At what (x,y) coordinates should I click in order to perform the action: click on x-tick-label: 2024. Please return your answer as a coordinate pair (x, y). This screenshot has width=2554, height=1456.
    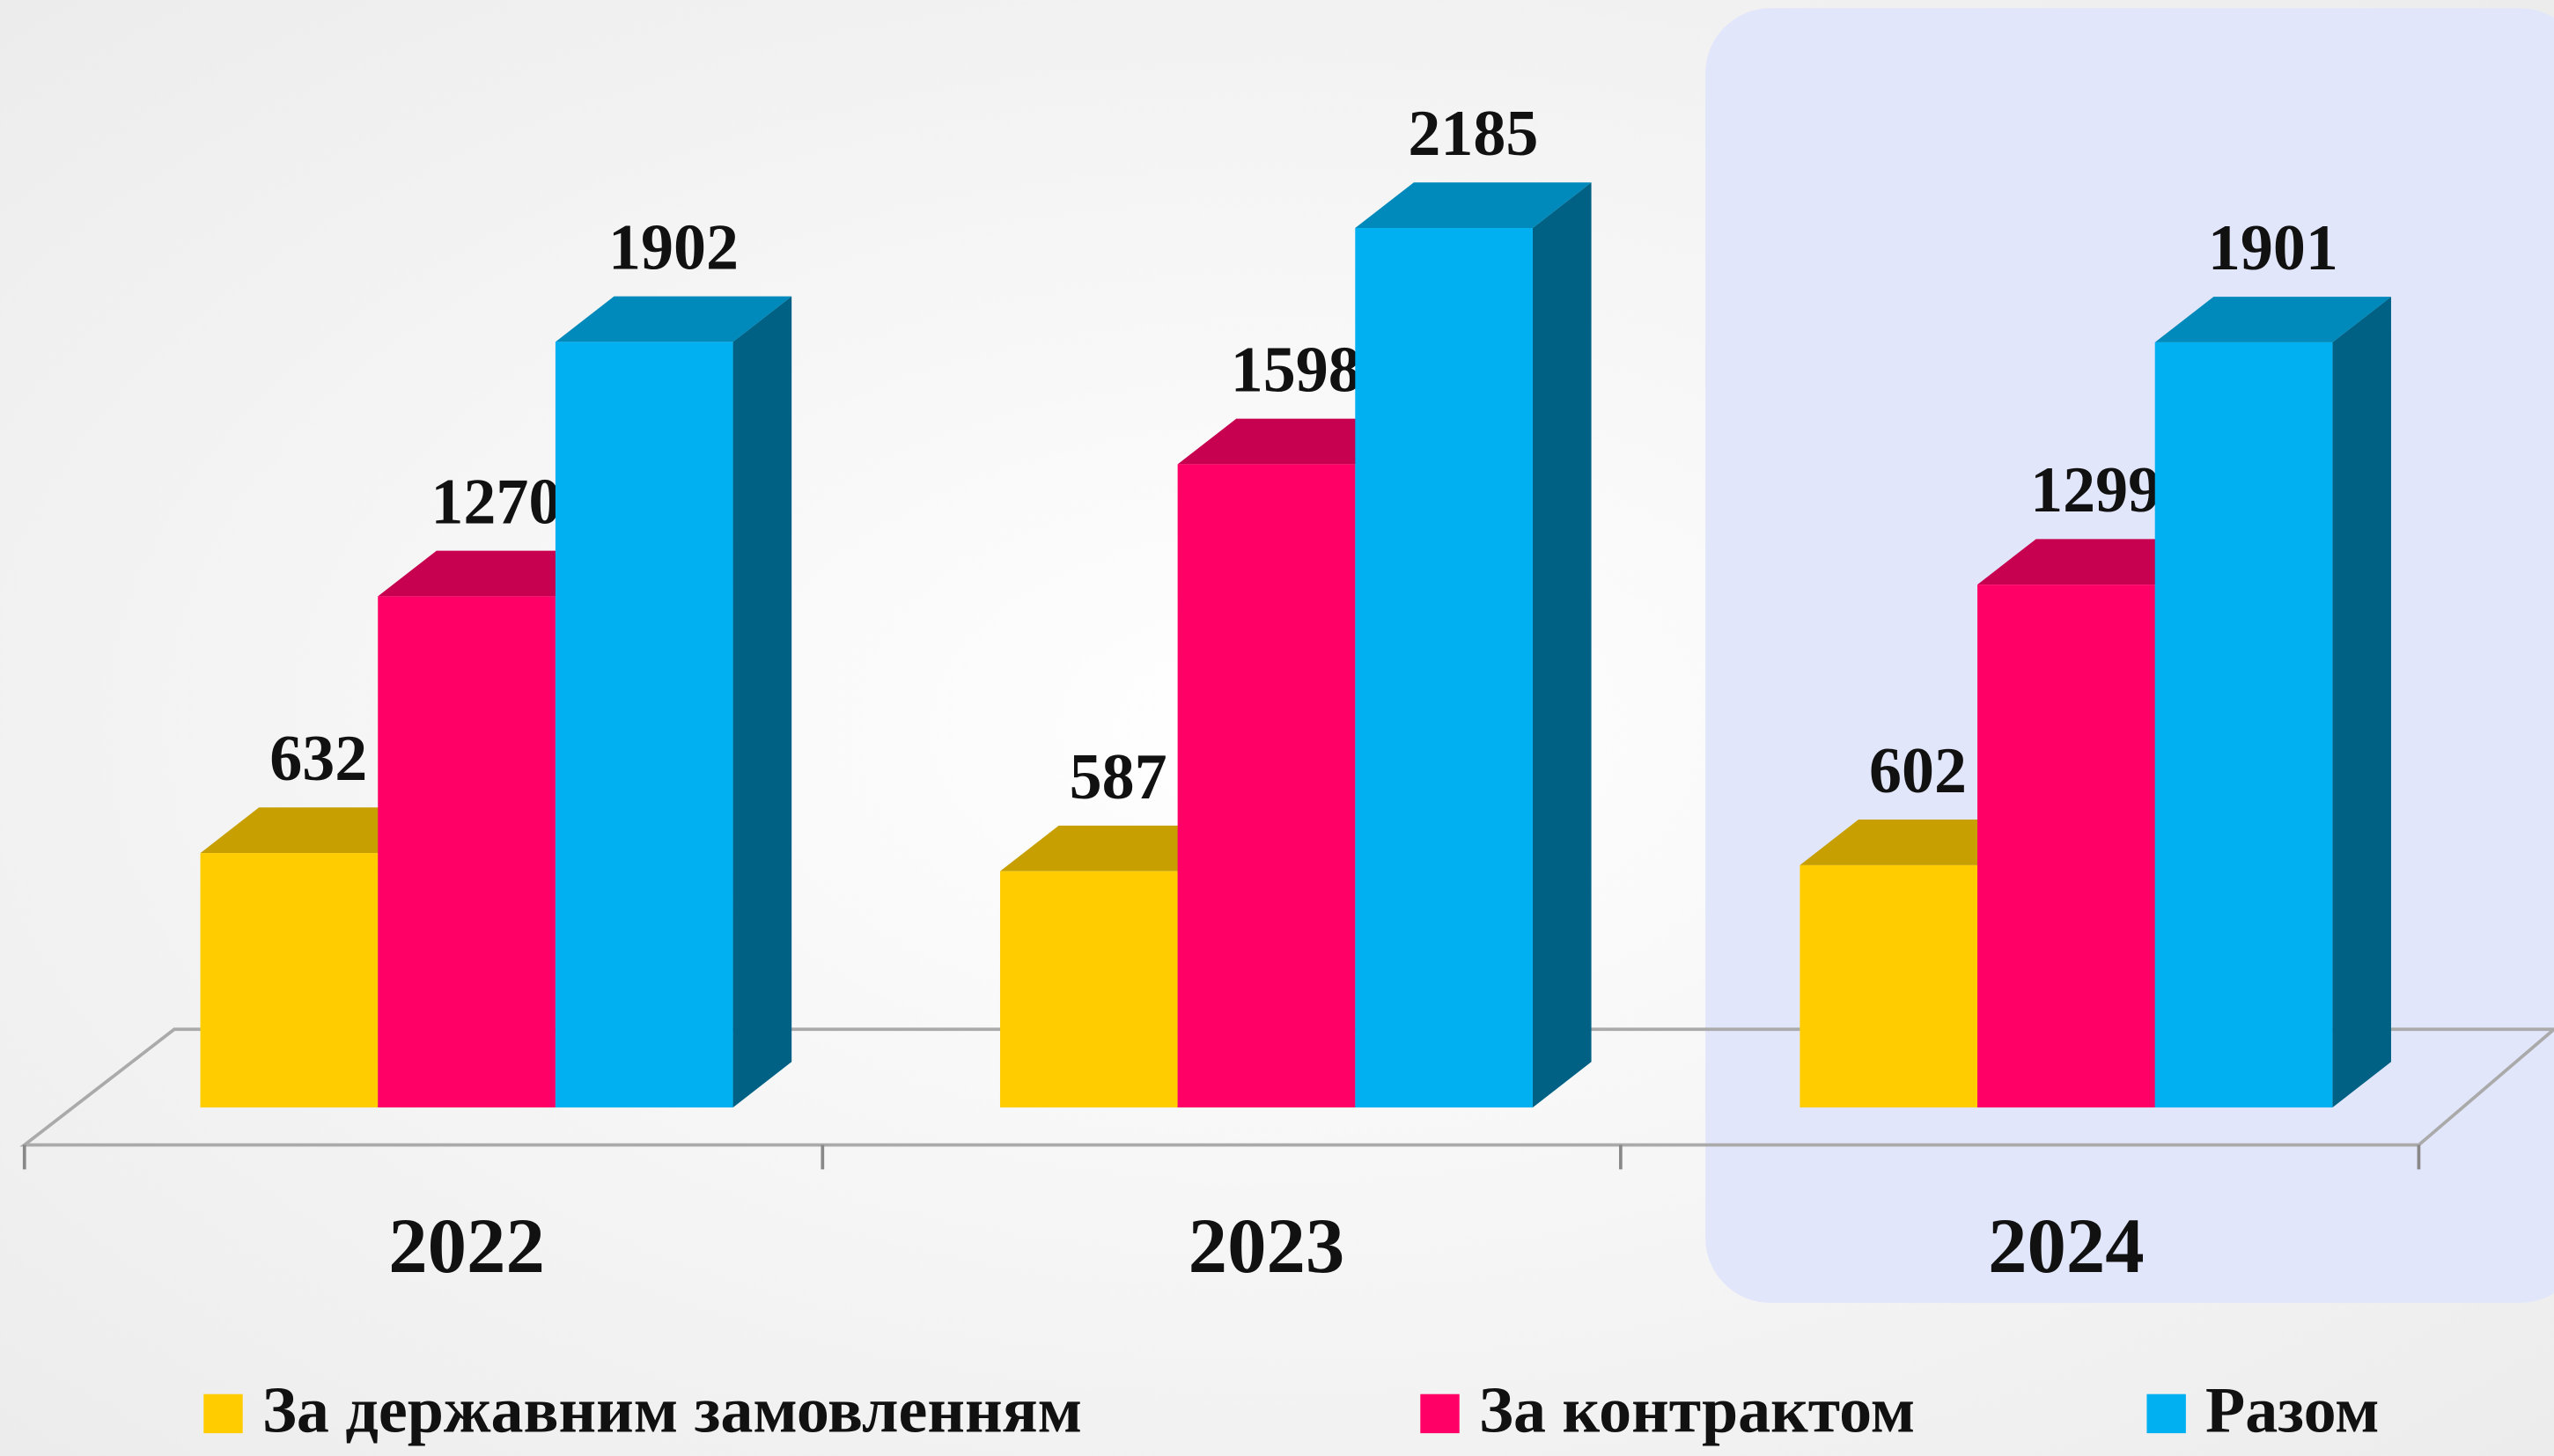
    Looking at the image, I should click on (2066, 1246).